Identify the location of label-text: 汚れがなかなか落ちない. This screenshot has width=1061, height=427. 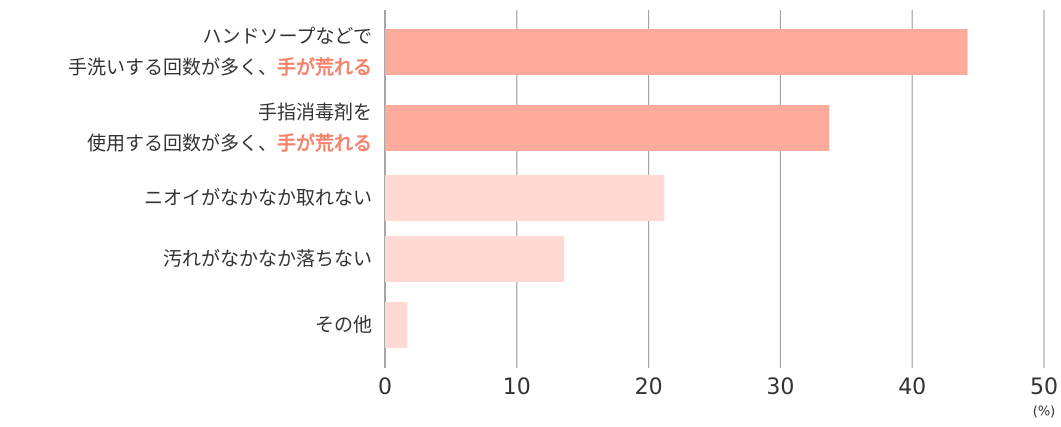
(267, 259).